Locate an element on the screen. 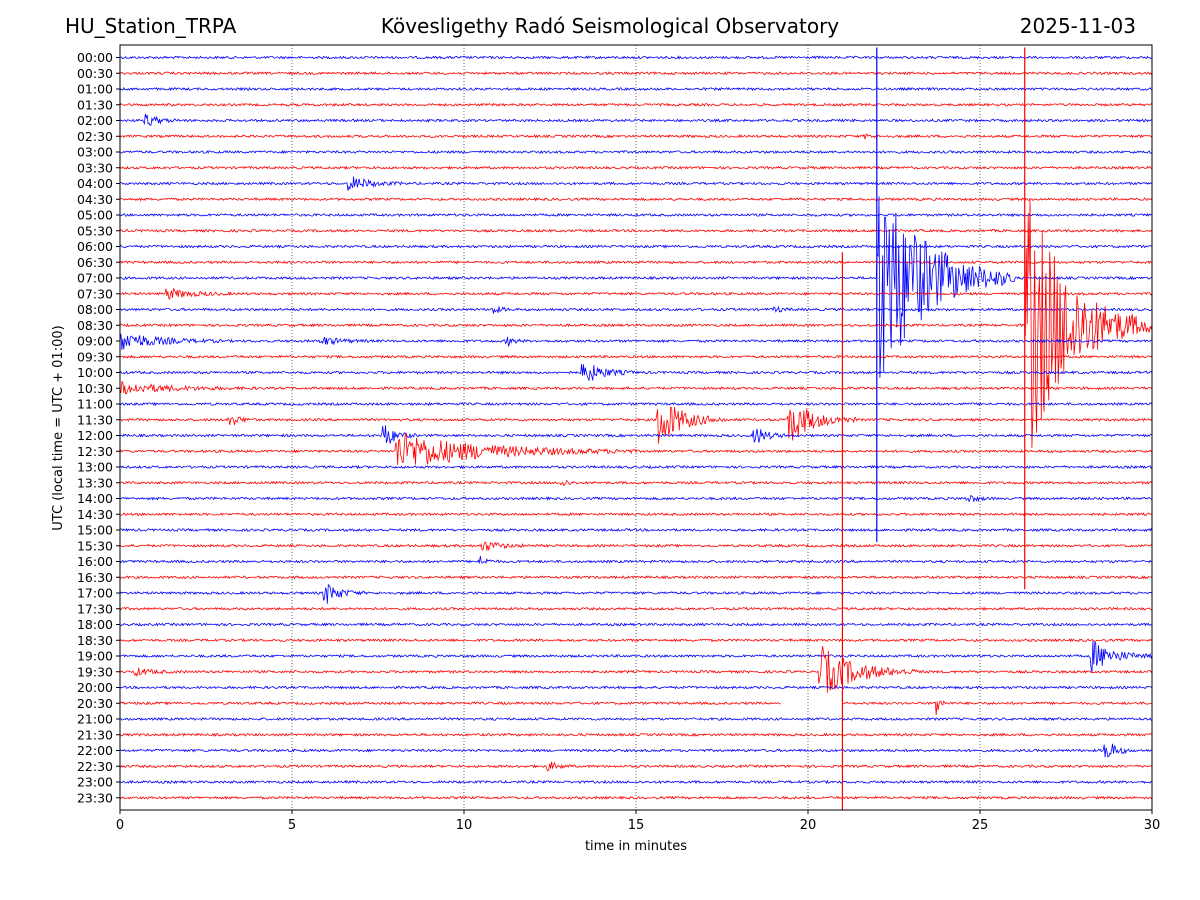 The width and height of the screenshot is (1200, 900). date-title: 2025-11-03 is located at coordinates (1077, 26).